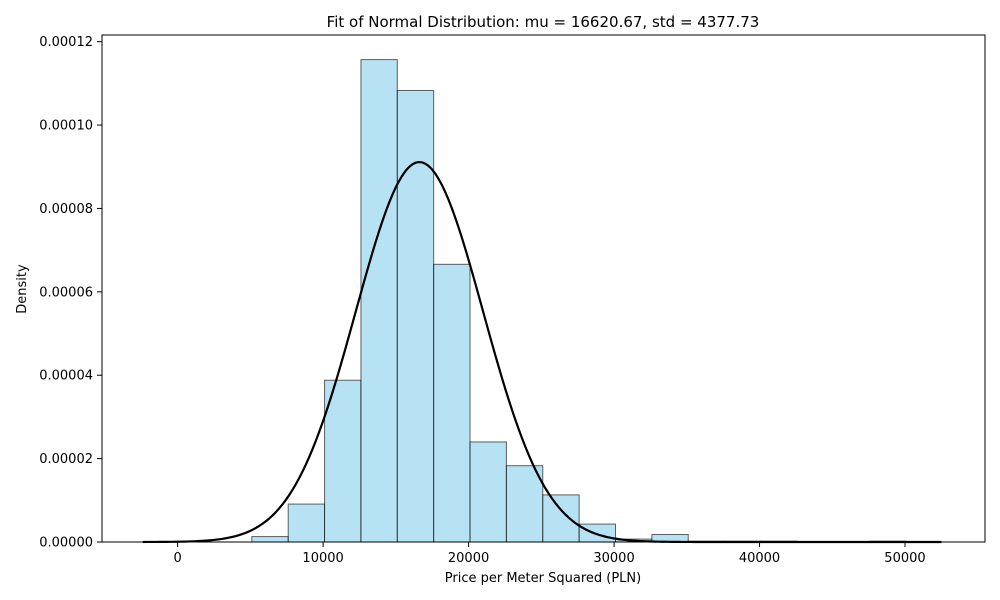 The image size is (1000, 600). I want to click on y-tick-label: 0.00004, so click(66, 376).